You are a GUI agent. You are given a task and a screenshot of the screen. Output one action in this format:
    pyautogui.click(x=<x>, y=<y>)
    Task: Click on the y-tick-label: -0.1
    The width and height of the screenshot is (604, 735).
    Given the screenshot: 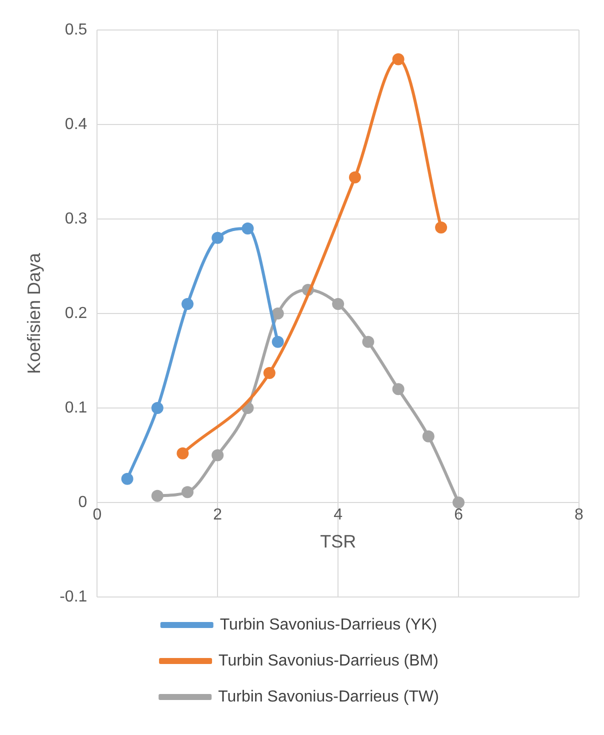 What is the action you would take?
    pyautogui.click(x=74, y=597)
    